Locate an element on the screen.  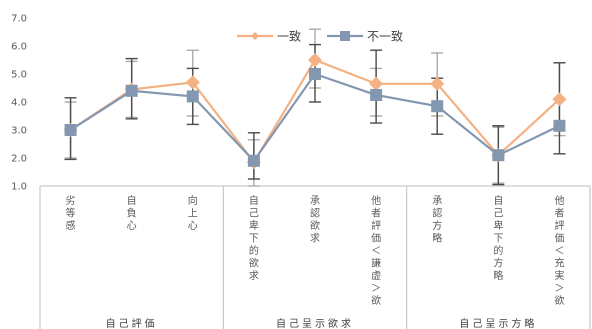
y-tick-label: 2.0 is located at coordinates (19, 159).